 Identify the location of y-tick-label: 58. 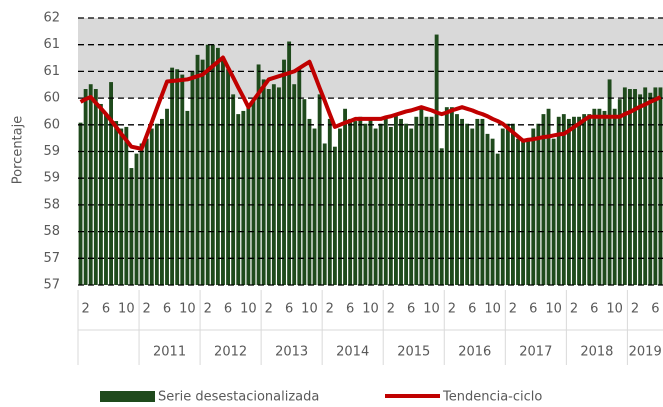
(51, 231).